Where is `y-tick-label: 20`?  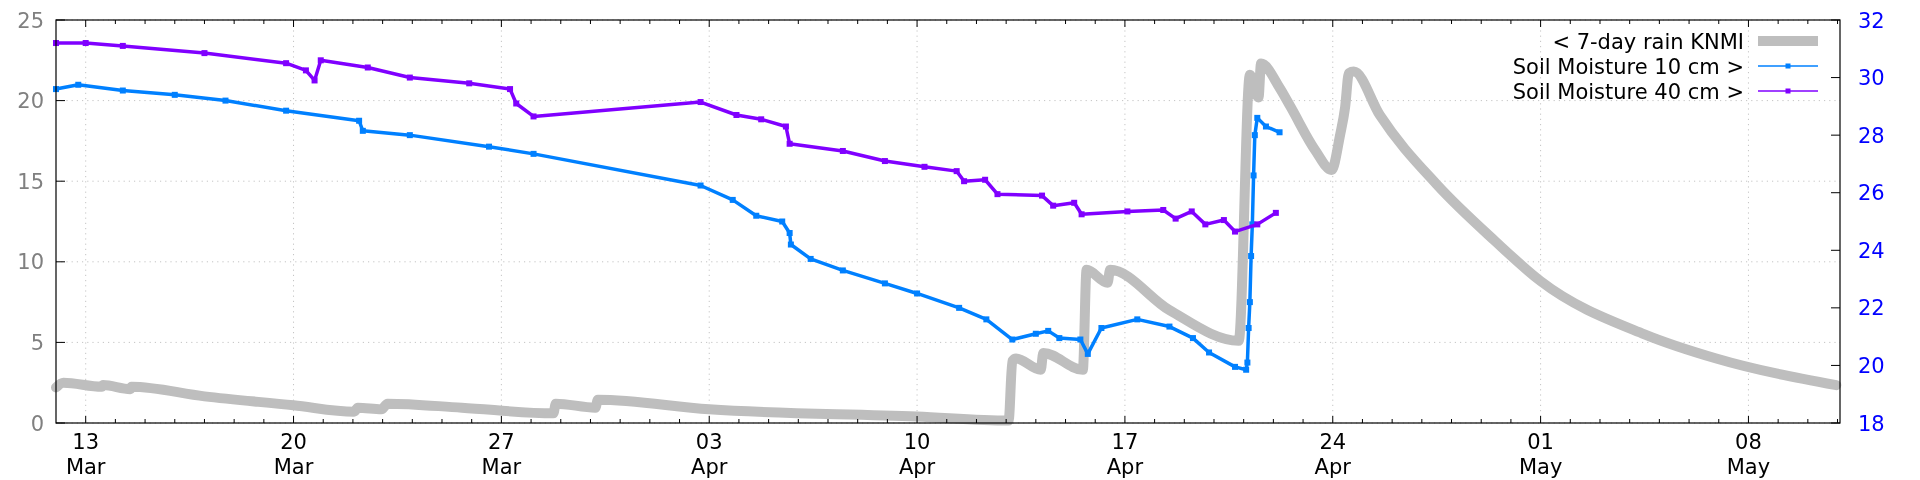 y-tick-label: 20 is located at coordinates (30, 101).